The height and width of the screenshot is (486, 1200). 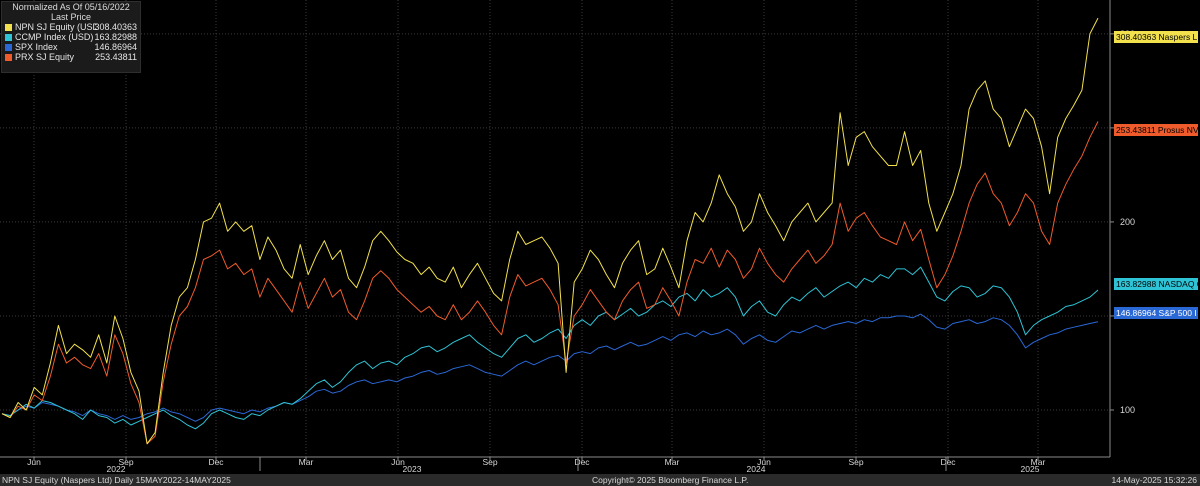 What do you see at coordinates (36, 47) in the screenshot?
I see `legend-name-spx: SPX Index` at bounding box center [36, 47].